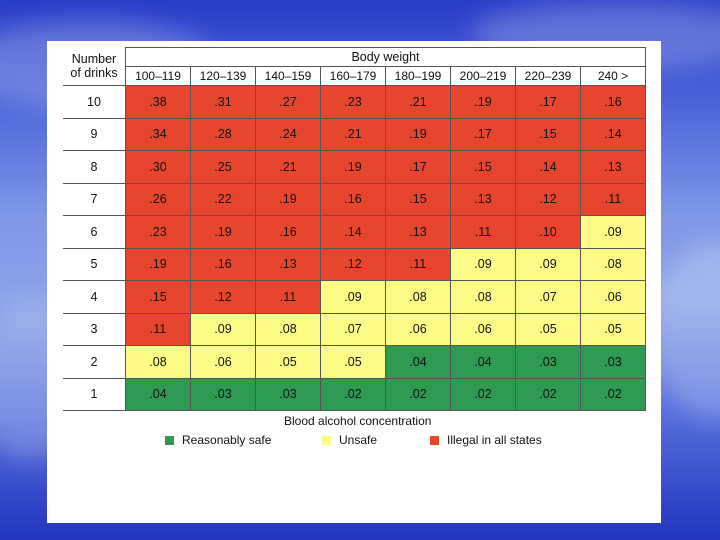 This screenshot has width=720, height=540. I want to click on body-weight-header: Body weight, so click(385, 57).